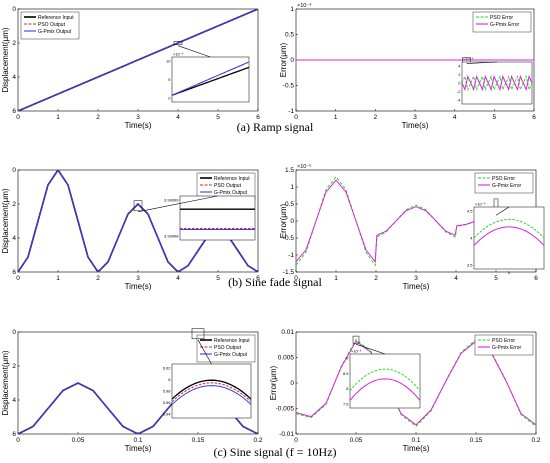 This screenshot has width=550, height=463. I want to click on x-tick-label: 0.2, so click(257, 440).